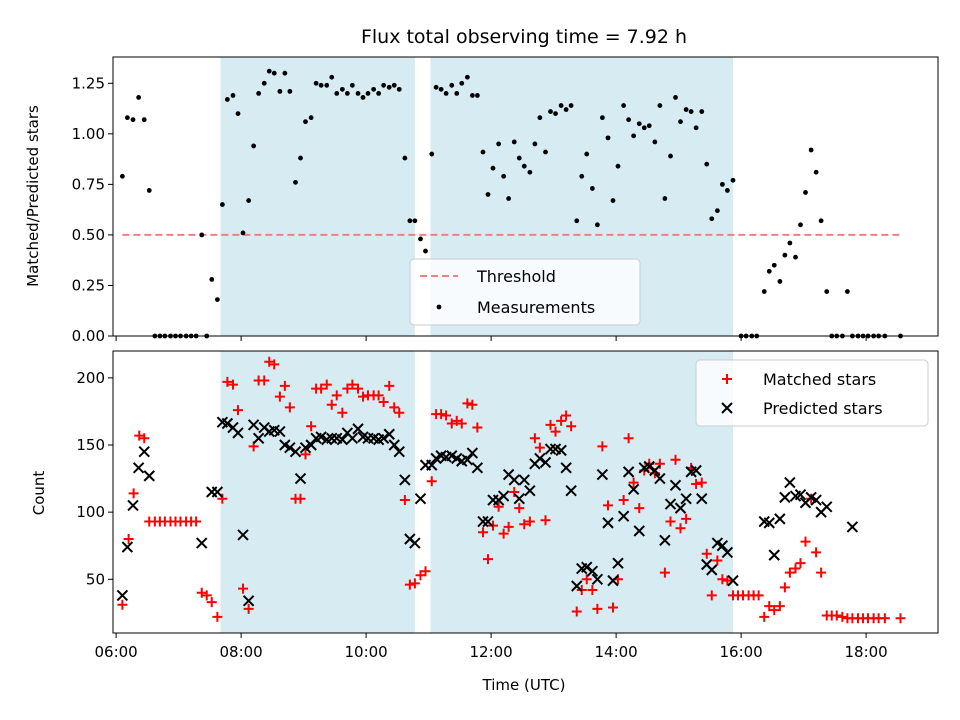  Describe the element at coordinates (823, 408) in the screenshot. I see `legend-predicted-label: Predicted stars` at that location.